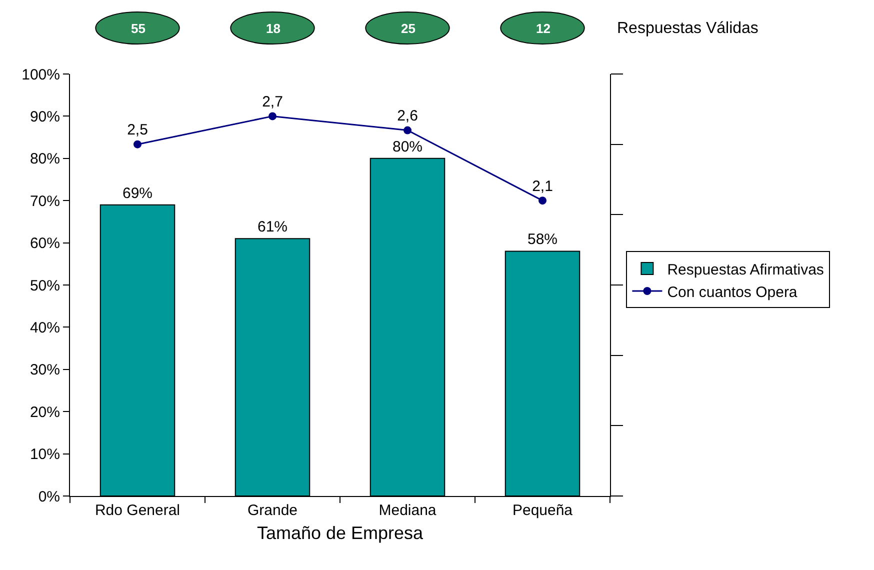 Image resolution: width=874 pixels, height=570 pixels. Describe the element at coordinates (407, 510) in the screenshot. I see `x-tick-label: Mediana` at that location.